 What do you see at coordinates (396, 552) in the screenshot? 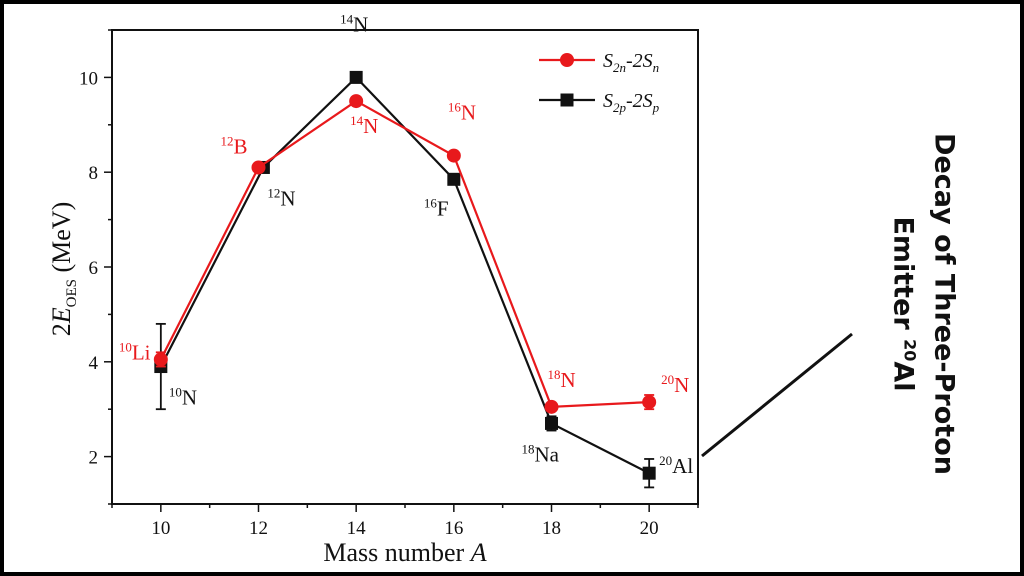
I see `x-axis-title-text: Mass number` at bounding box center [396, 552].